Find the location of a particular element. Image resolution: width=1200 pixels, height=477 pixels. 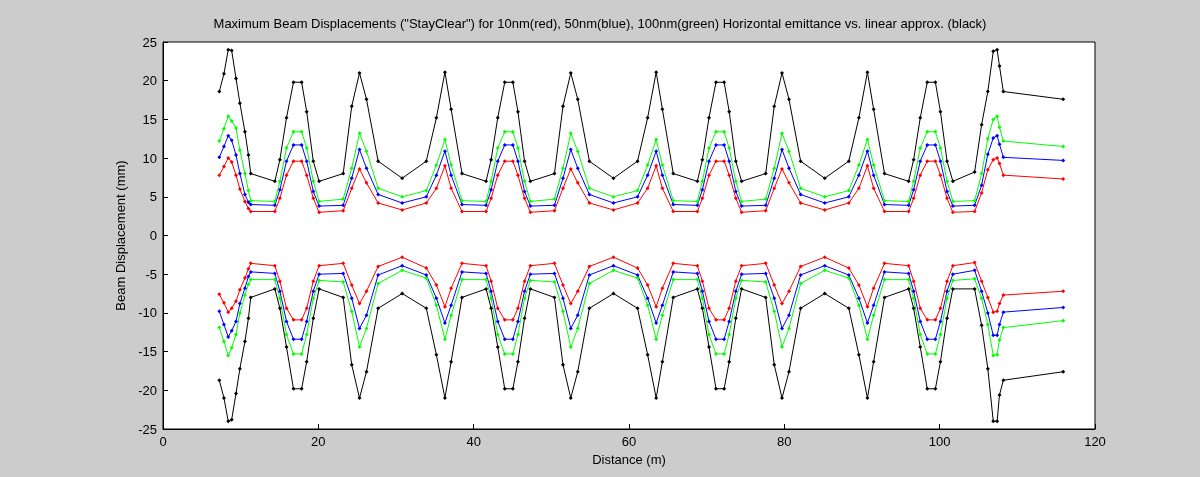

x-tick-label: 60 is located at coordinates (629, 441).